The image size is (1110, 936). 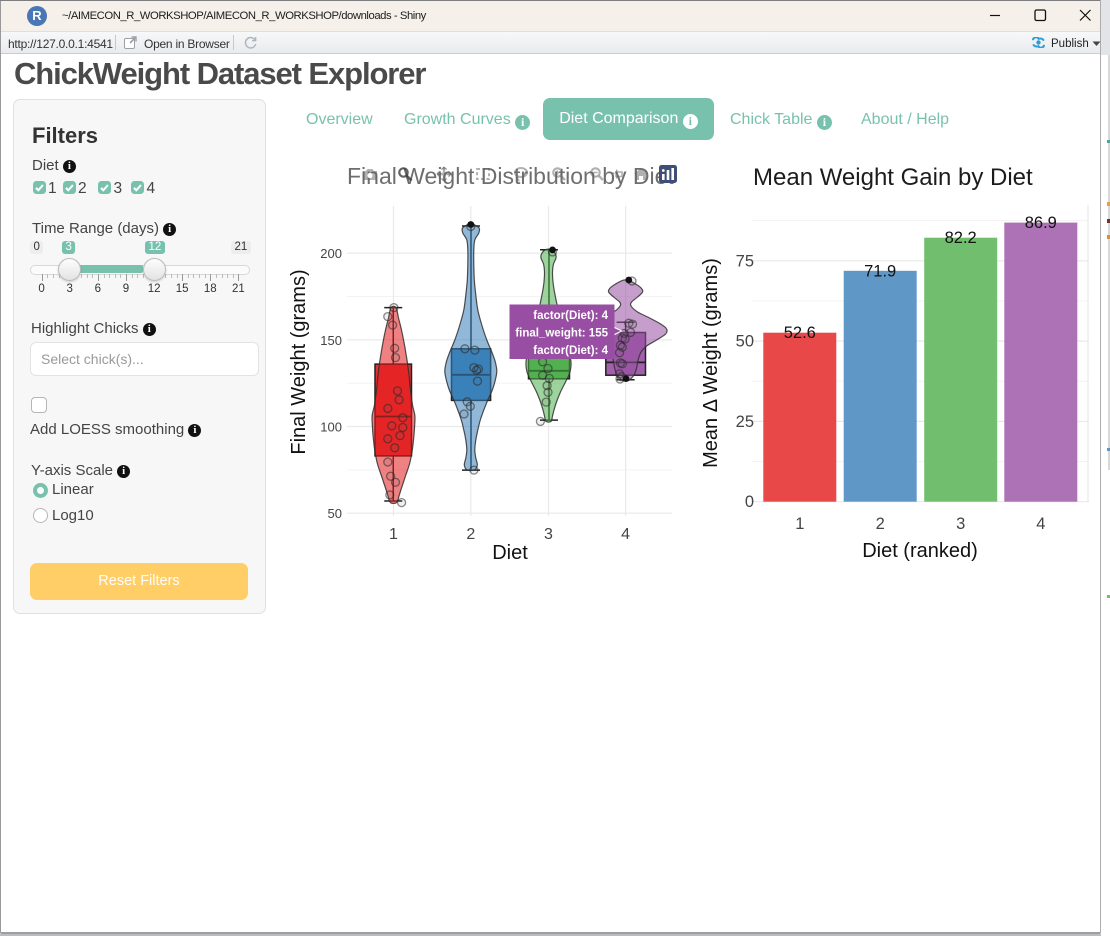 I want to click on svg-text: Mean Δ Weight (grams), so click(x=711, y=363).